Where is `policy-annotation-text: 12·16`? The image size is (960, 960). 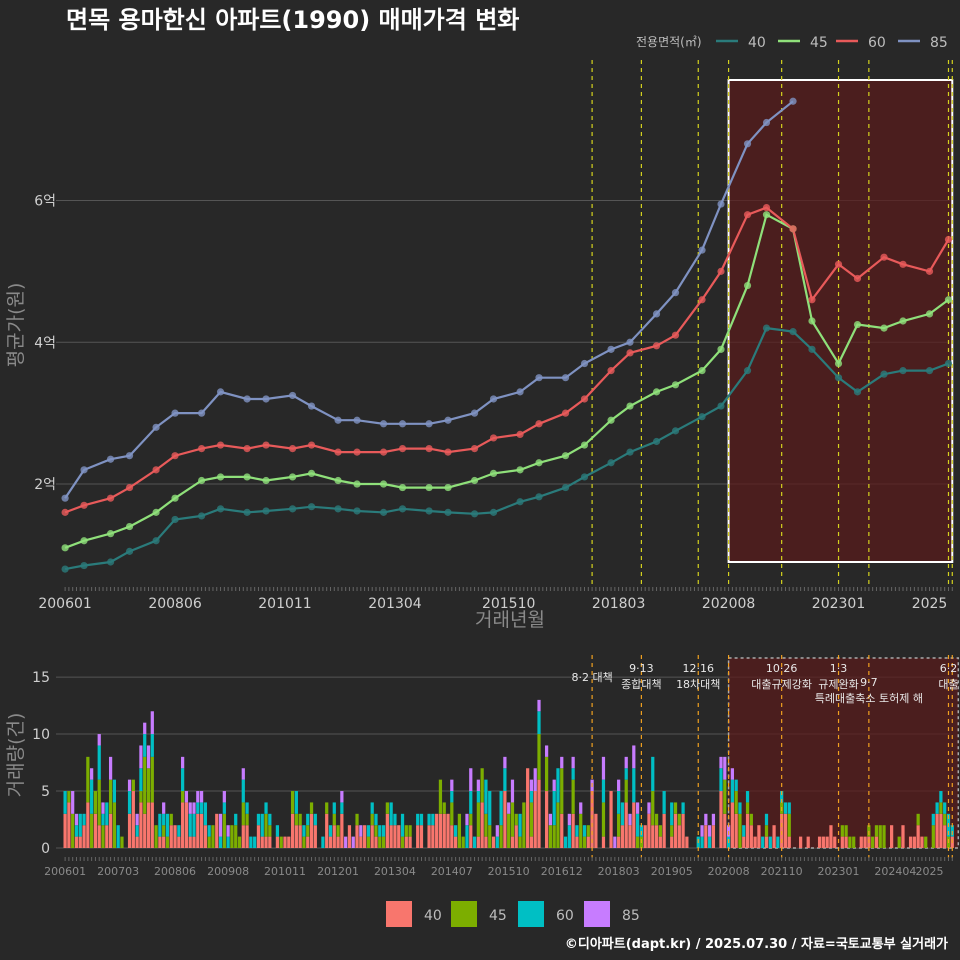
policy-annotation-text: 12·16 is located at coordinates (699, 668).